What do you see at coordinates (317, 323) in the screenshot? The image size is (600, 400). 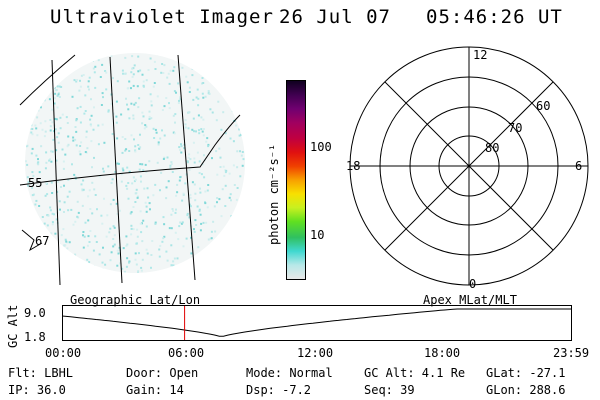 I see `timeline-frame` at bounding box center [317, 323].